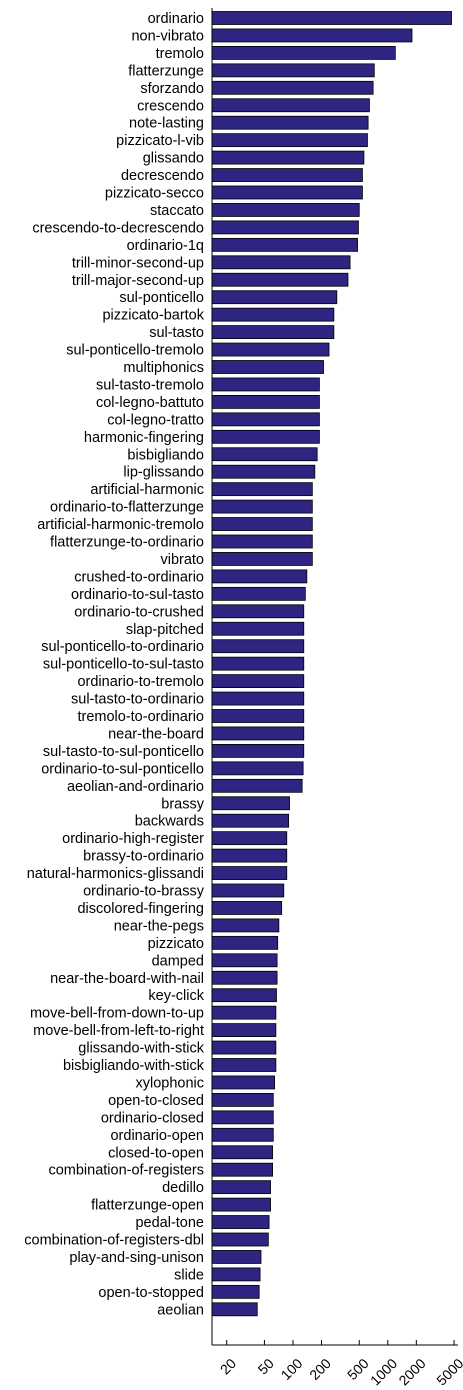  I want to click on category-label: closed-to-open, so click(156, 1153).